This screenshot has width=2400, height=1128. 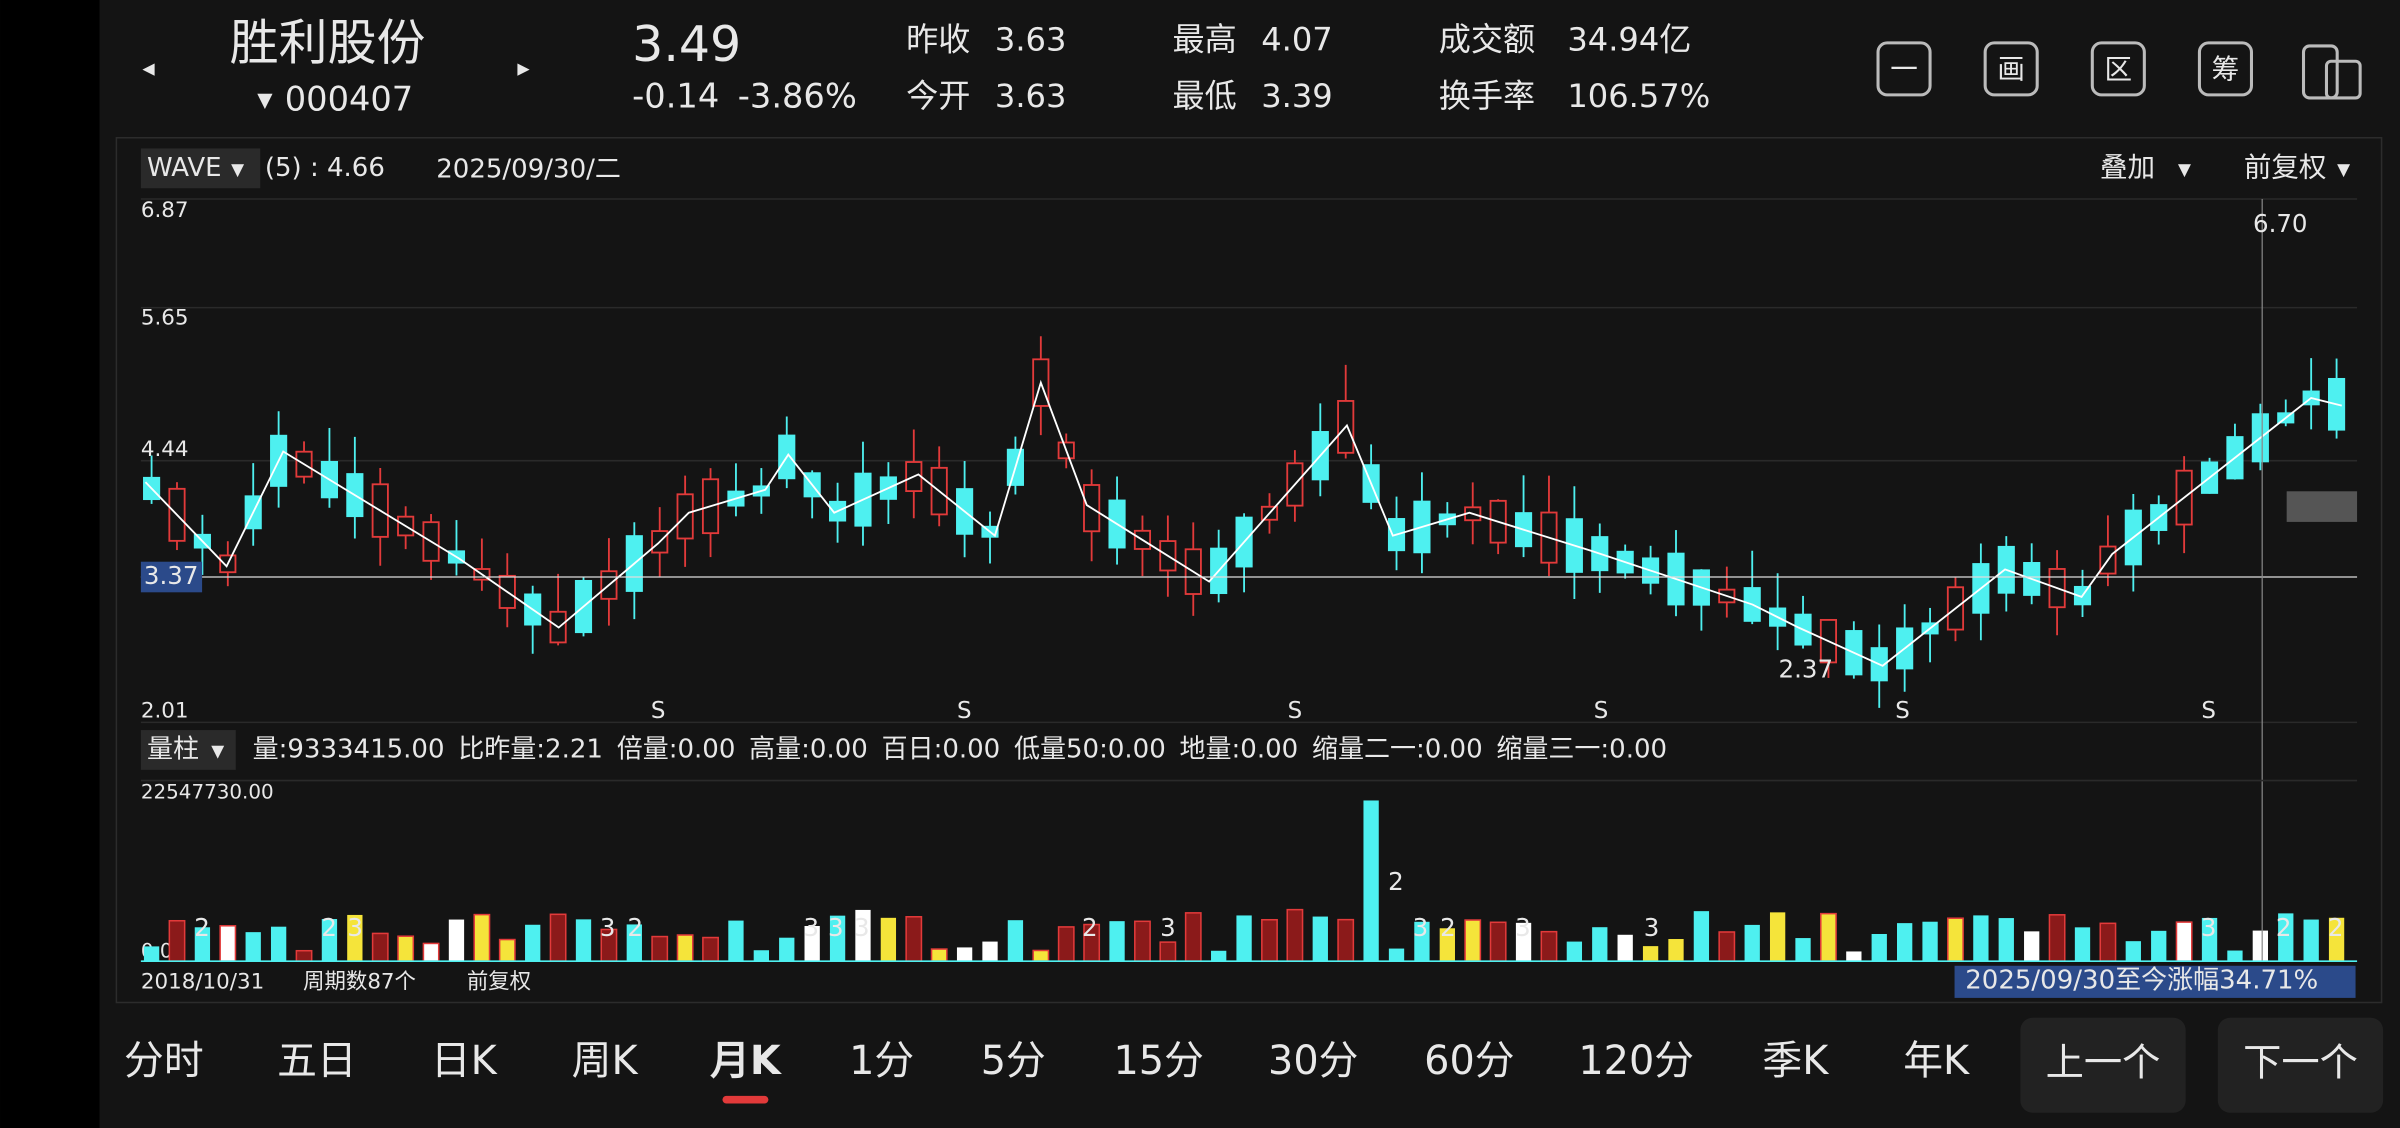 What do you see at coordinates (202, 982) in the screenshot?
I see `start-date: 2018/10/31` at bounding box center [202, 982].